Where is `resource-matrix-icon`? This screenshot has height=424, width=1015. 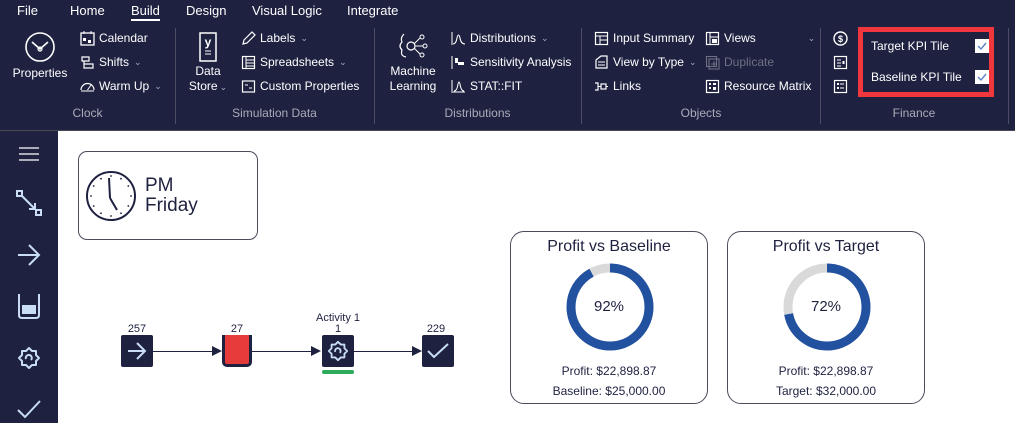 resource-matrix-icon is located at coordinates (712, 86).